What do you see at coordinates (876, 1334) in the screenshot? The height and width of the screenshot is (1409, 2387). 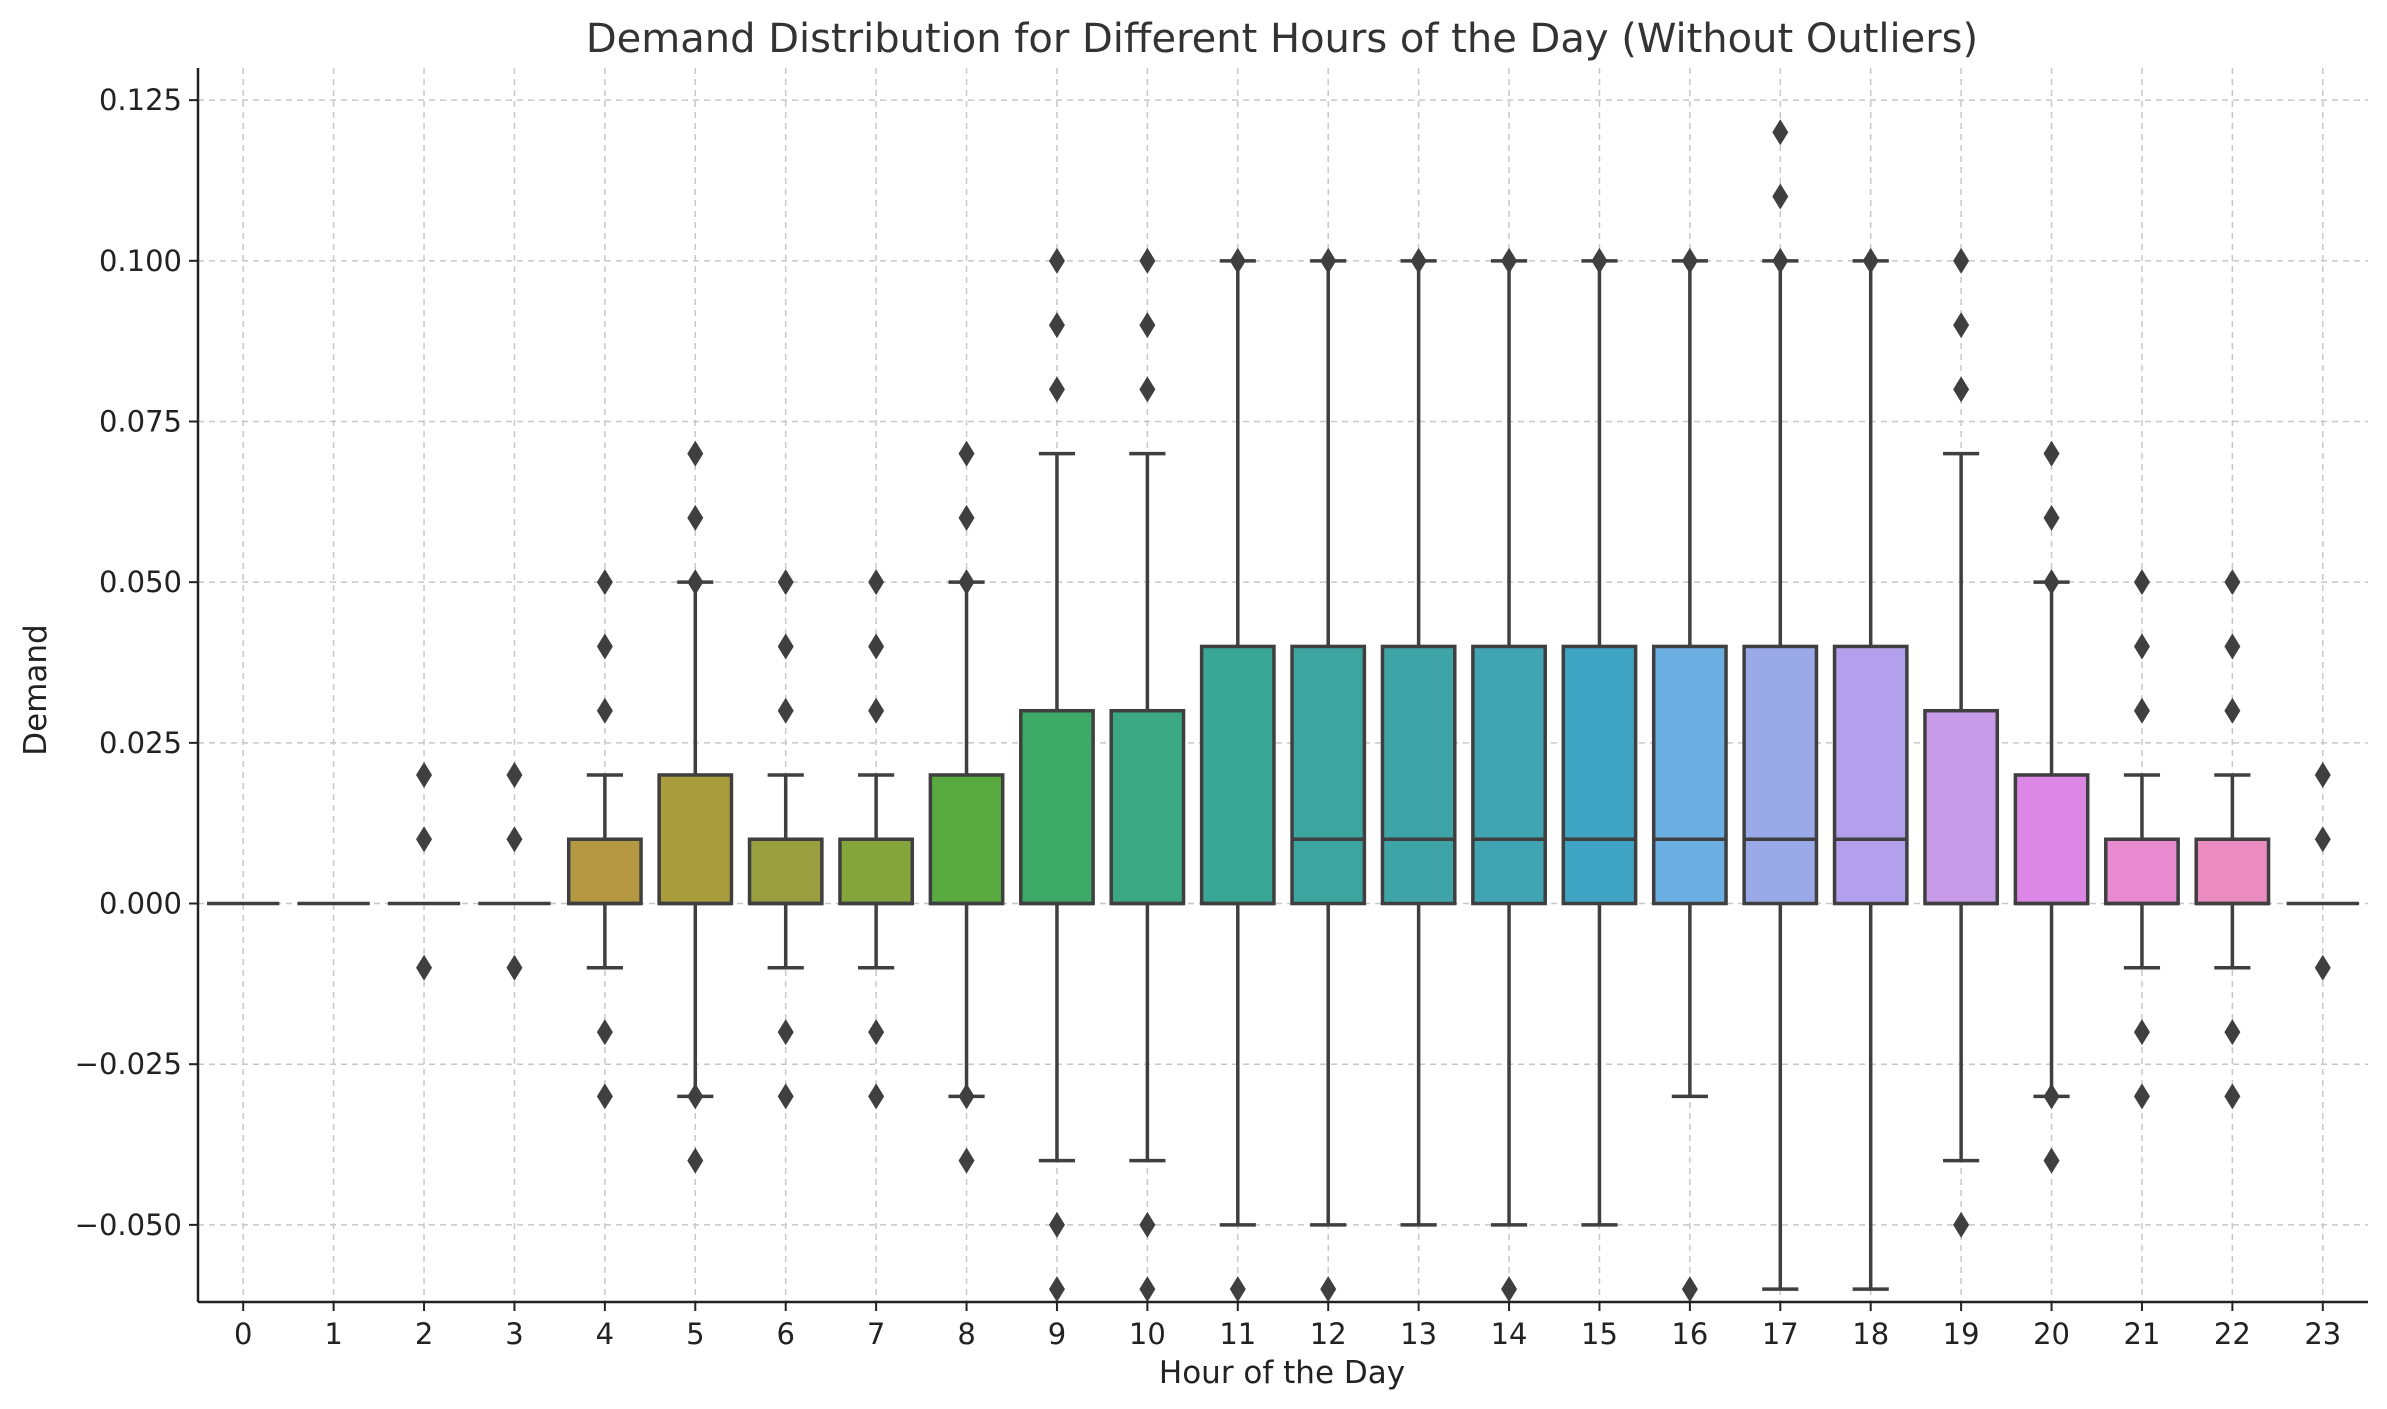 I see `x-tick-label: 7` at bounding box center [876, 1334].